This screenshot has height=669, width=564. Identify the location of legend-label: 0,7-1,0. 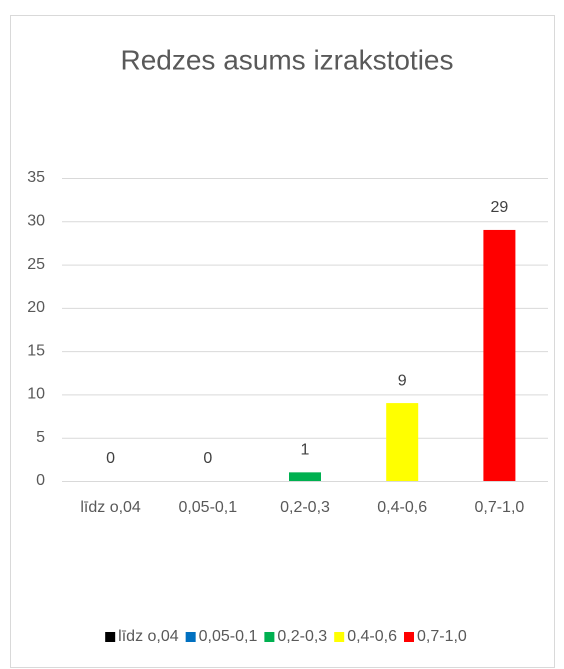
(442, 636).